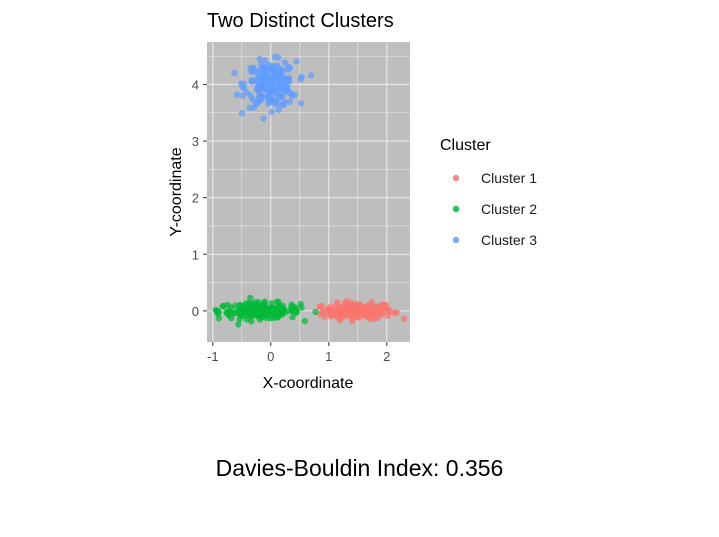  What do you see at coordinates (300, 21) in the screenshot?
I see `chart-title: Two Distinct Clusters` at bounding box center [300, 21].